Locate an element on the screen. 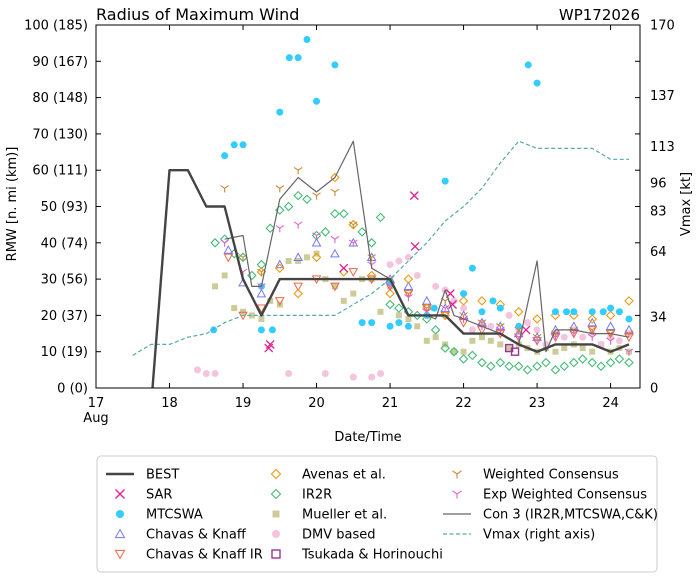 The image size is (700, 579). legend-item-chavas-knaff-ir: Chavas & Knaff IR is located at coordinates (188, 555).